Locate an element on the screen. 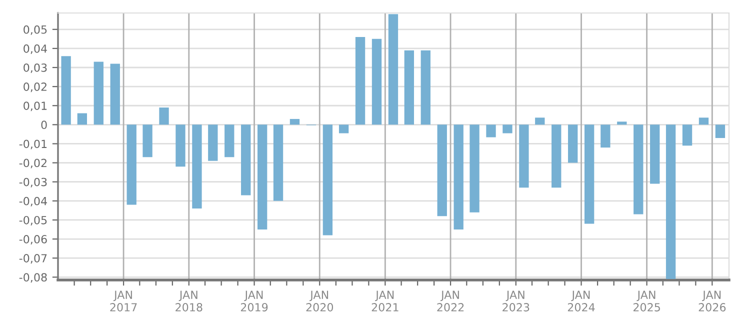  x-tick-label: JAN 2019 is located at coordinates (254, 301).